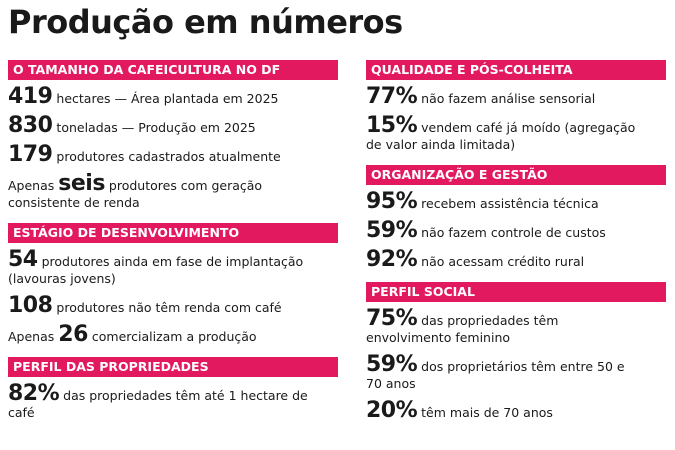 This screenshot has height=450, width=675. Describe the element at coordinates (392, 125) in the screenshot. I see `stat-figure: 15%` at that location.